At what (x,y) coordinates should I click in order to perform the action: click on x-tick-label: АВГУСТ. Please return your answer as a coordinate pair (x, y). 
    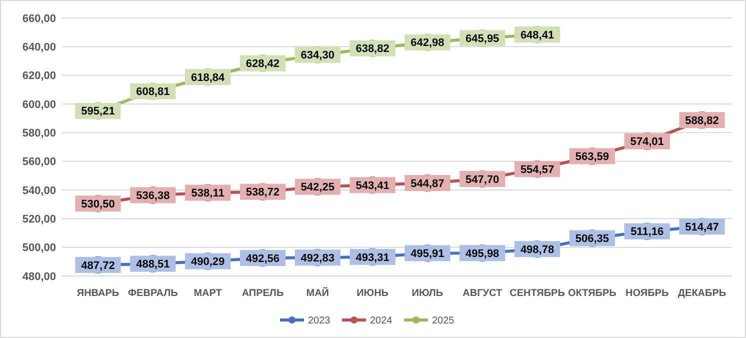
    Looking at the image, I should click on (482, 293).